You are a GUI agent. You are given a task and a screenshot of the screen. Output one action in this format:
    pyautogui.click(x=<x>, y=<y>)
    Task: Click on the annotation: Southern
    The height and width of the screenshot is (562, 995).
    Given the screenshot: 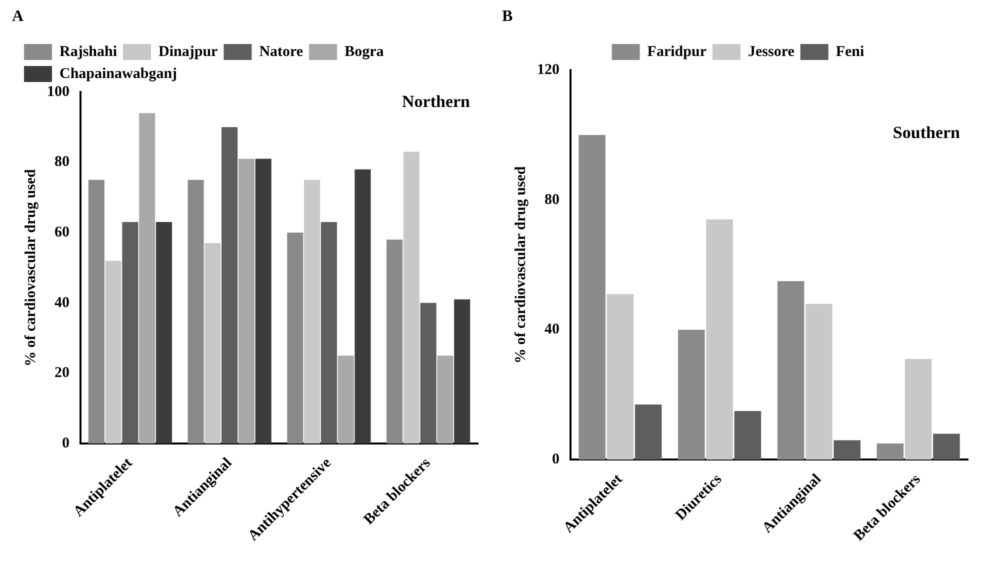 What is the action you would take?
    pyautogui.click(x=926, y=132)
    